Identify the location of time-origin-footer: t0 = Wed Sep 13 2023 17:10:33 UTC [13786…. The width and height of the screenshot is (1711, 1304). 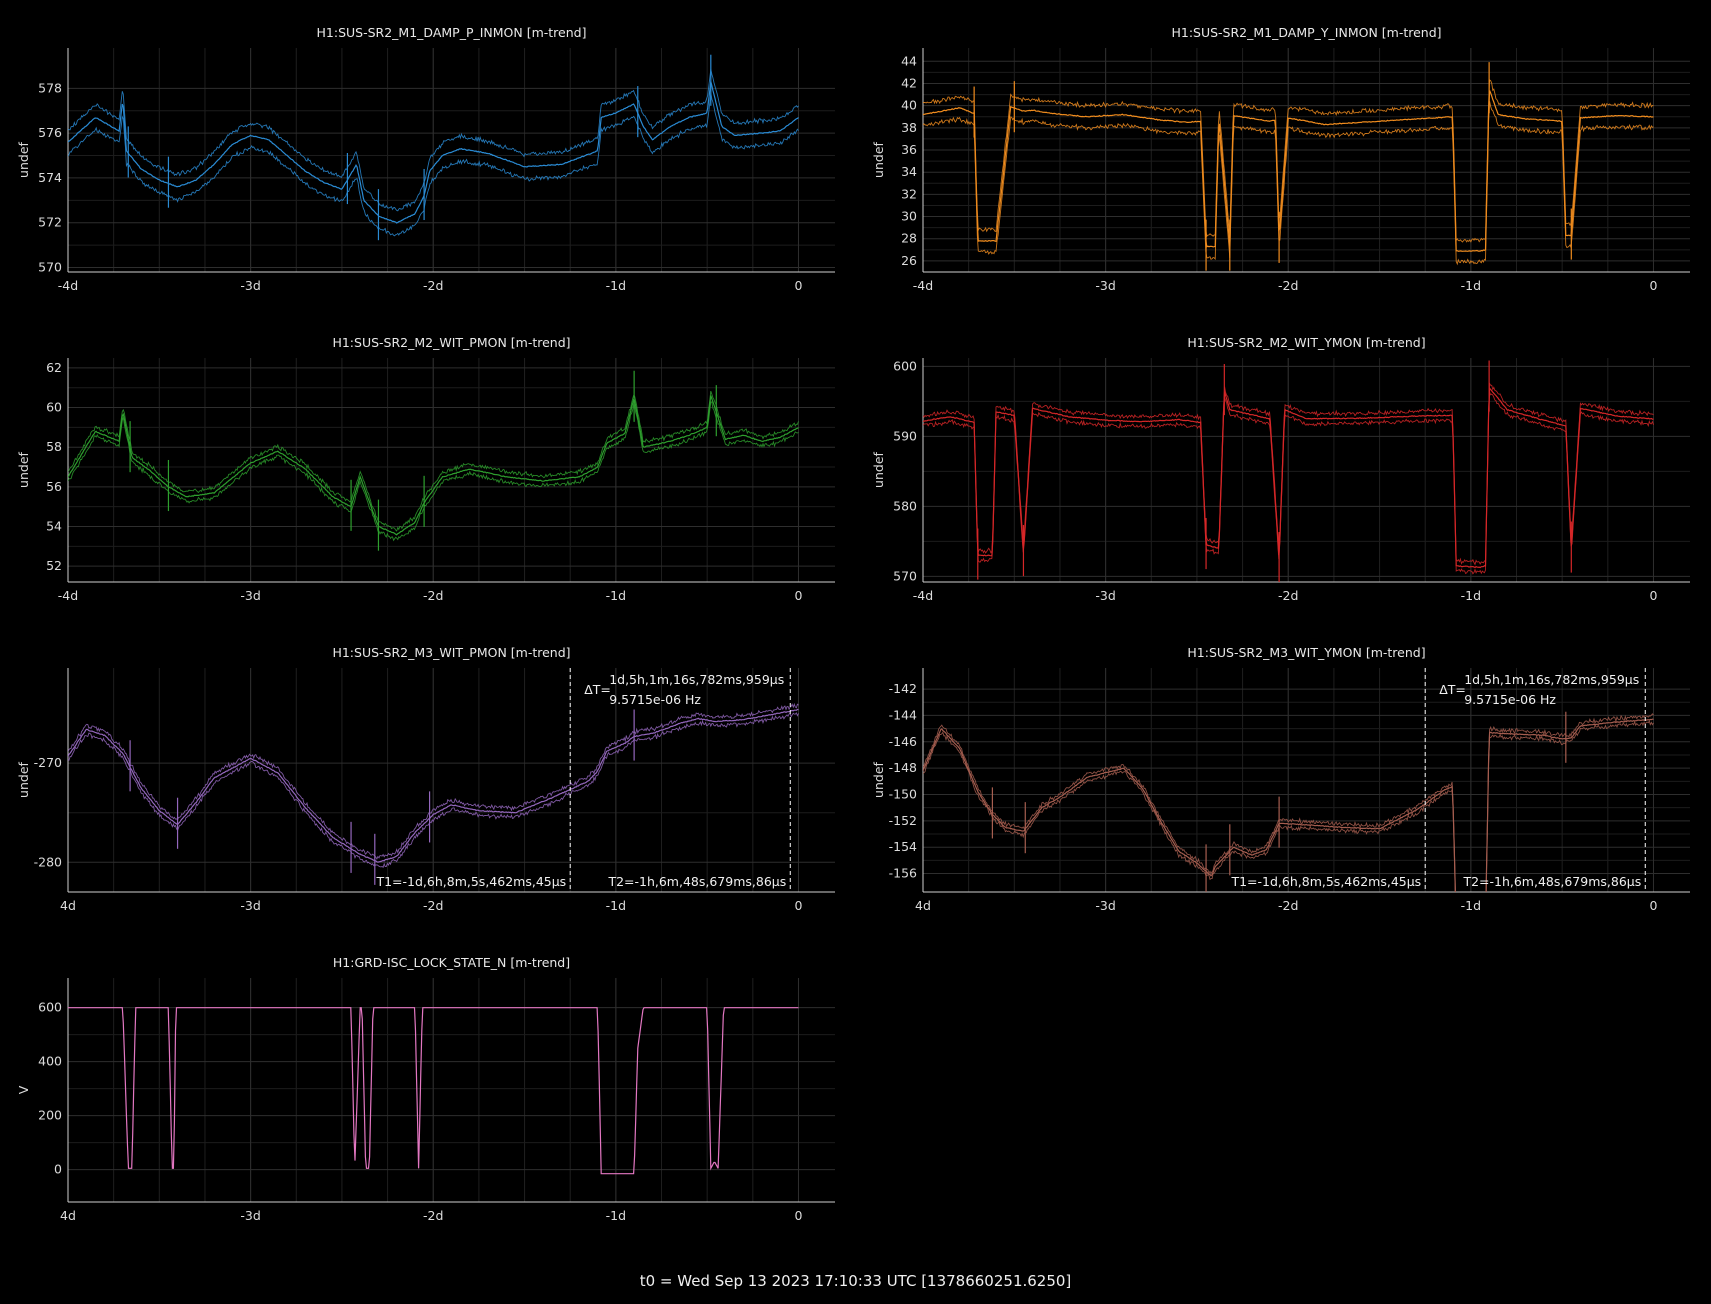
(855, 1281).